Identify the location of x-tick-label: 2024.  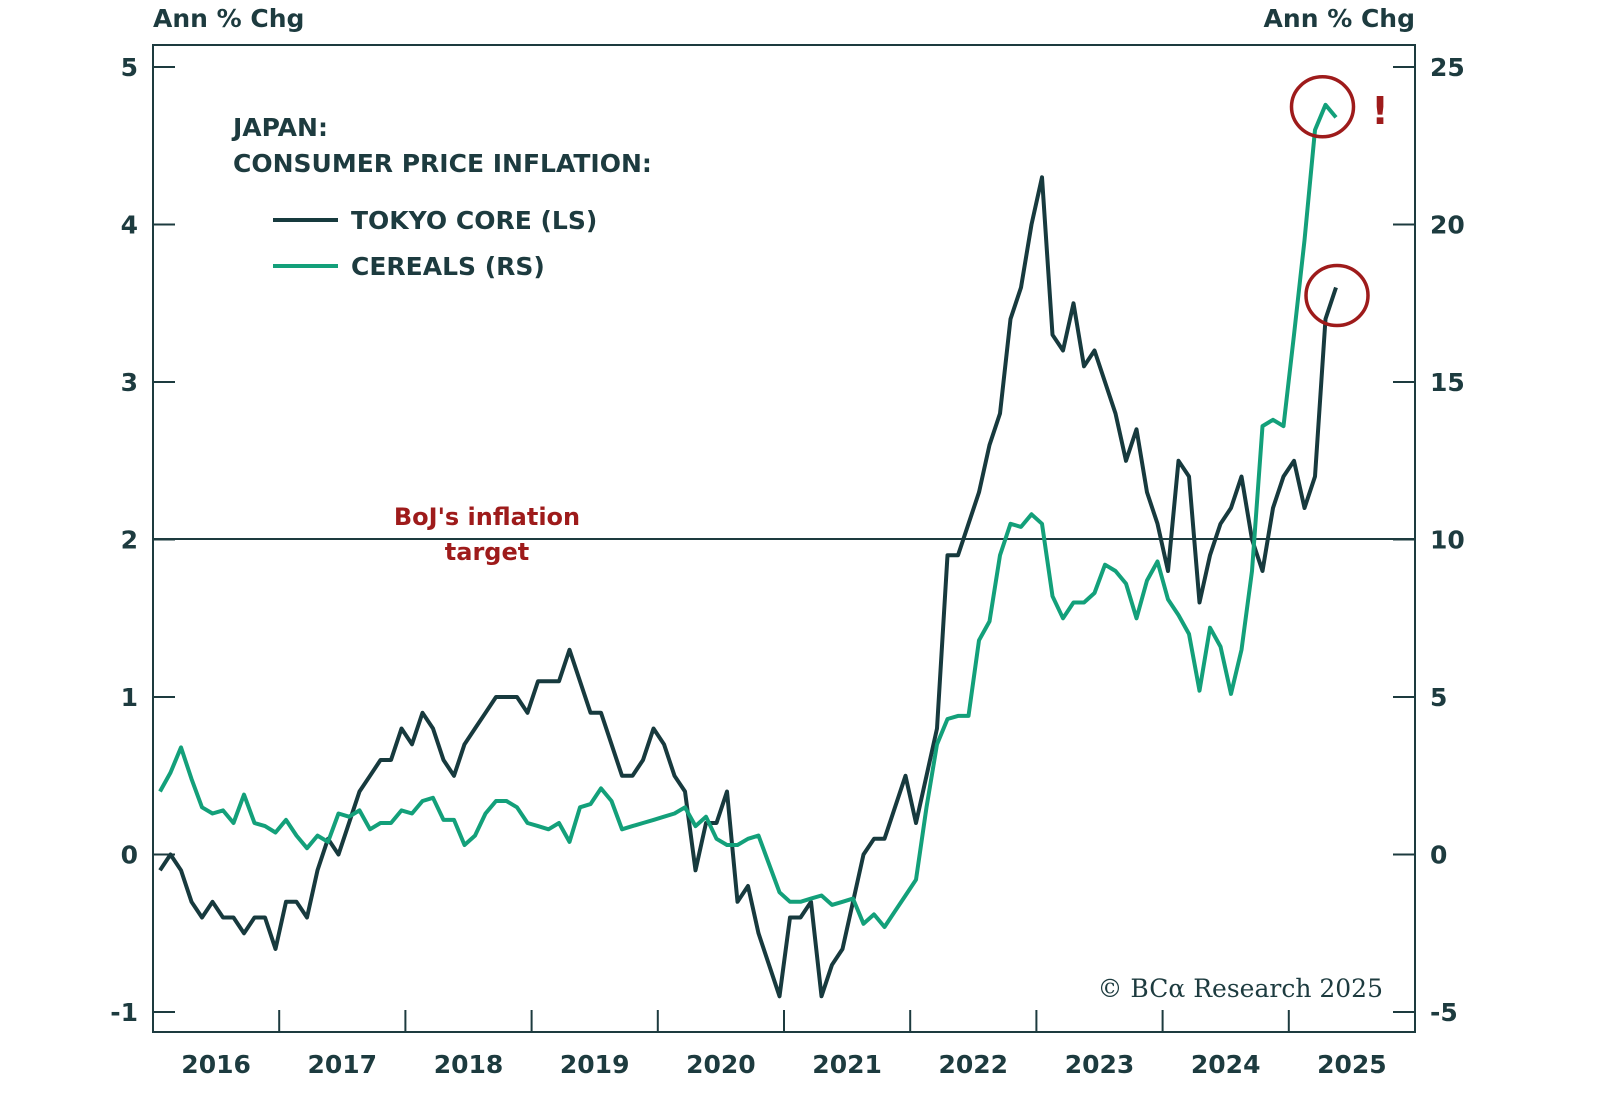
(1226, 1064).